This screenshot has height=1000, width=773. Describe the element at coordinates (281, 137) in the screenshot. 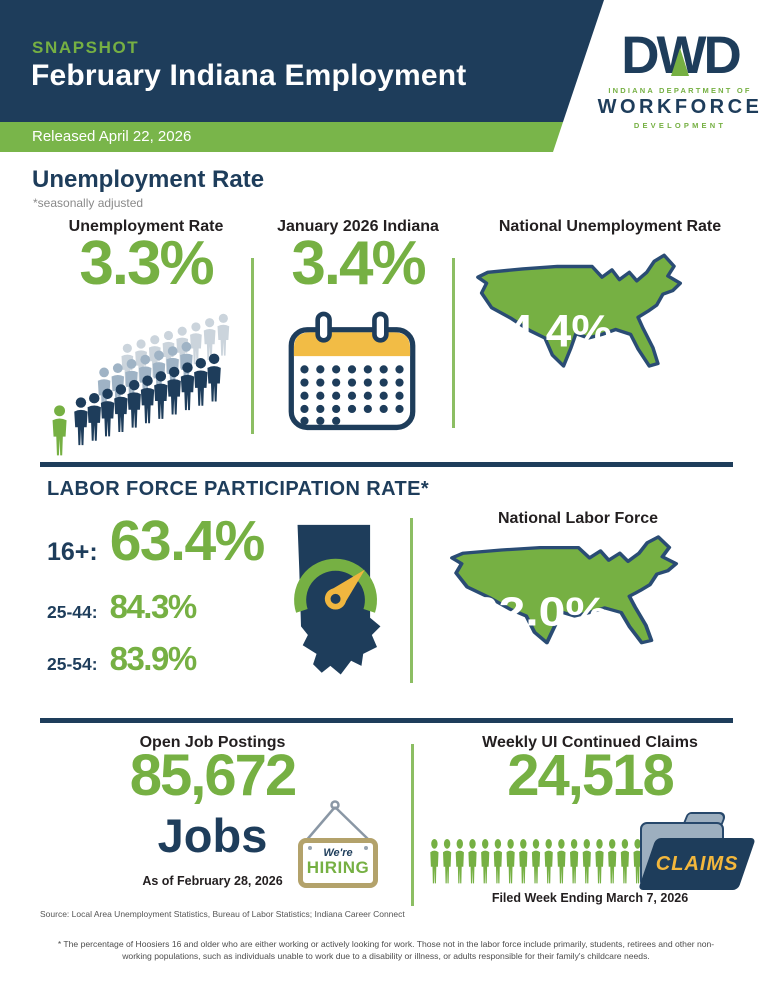

I see `released-bar: Released April 22, 2026` at that location.